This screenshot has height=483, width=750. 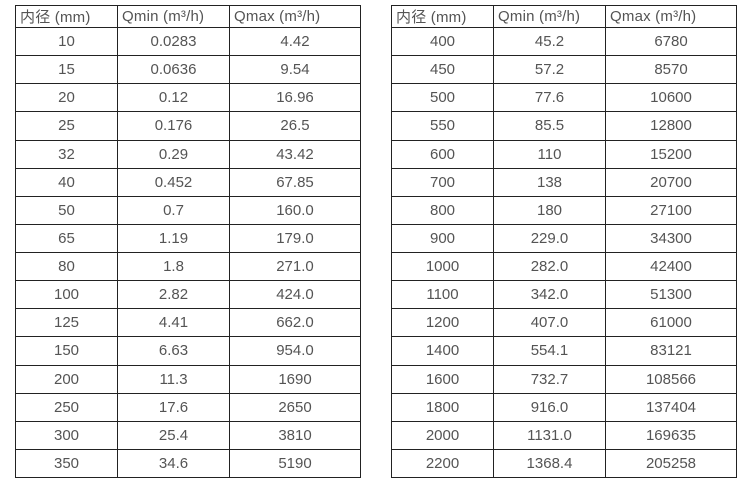 I want to click on table-cell: 1.19, so click(x=173, y=238).